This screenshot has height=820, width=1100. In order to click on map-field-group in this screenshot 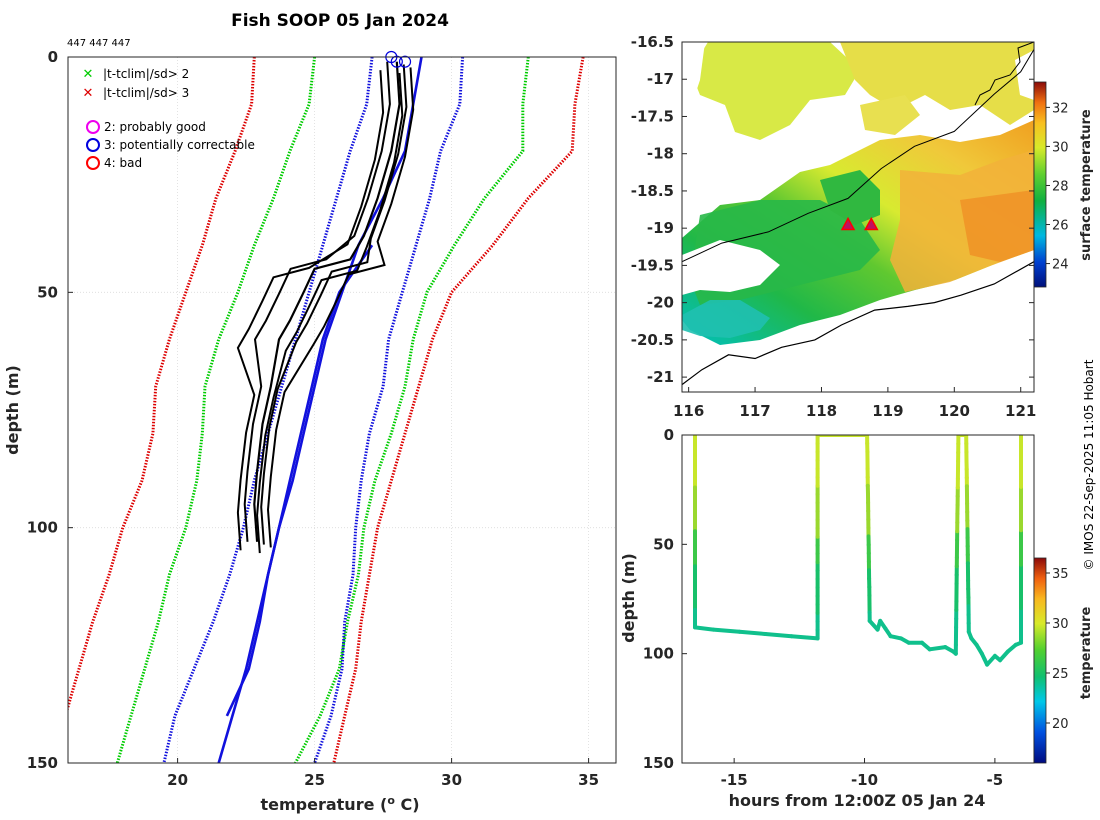, I will do `click(858, 217)`.